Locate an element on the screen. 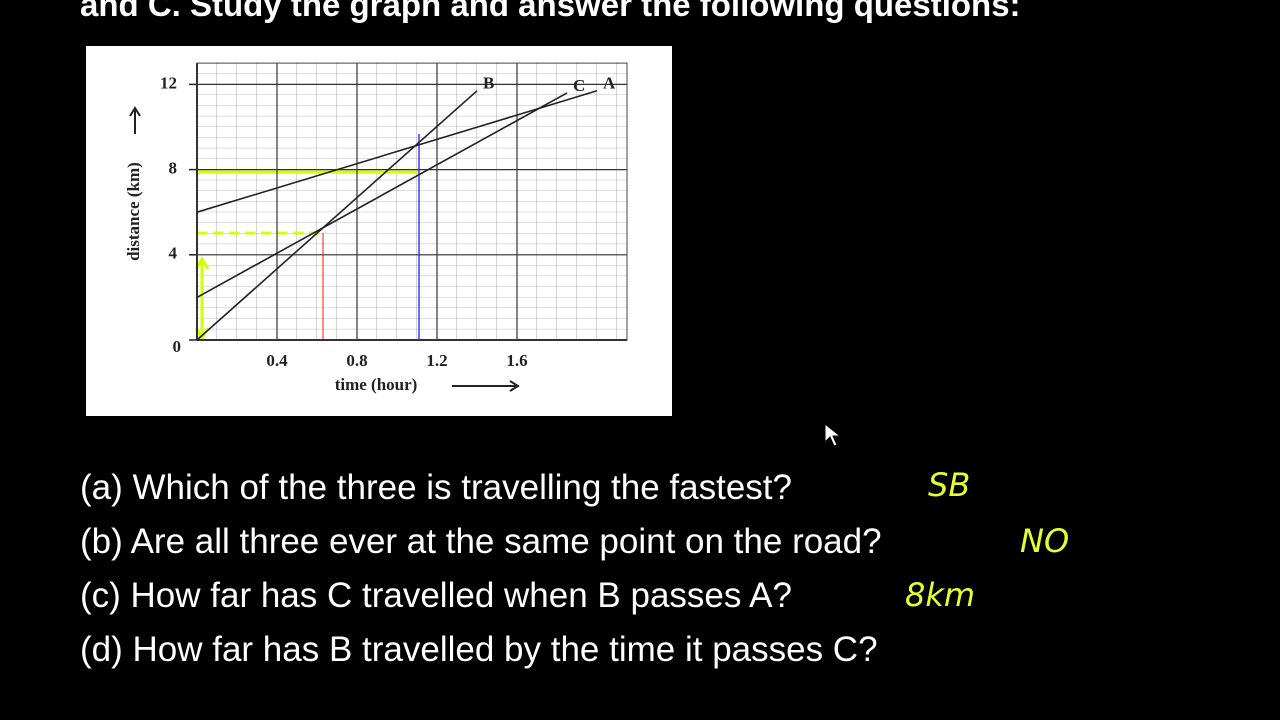  handwritten-answer: SB is located at coordinates (949, 485).